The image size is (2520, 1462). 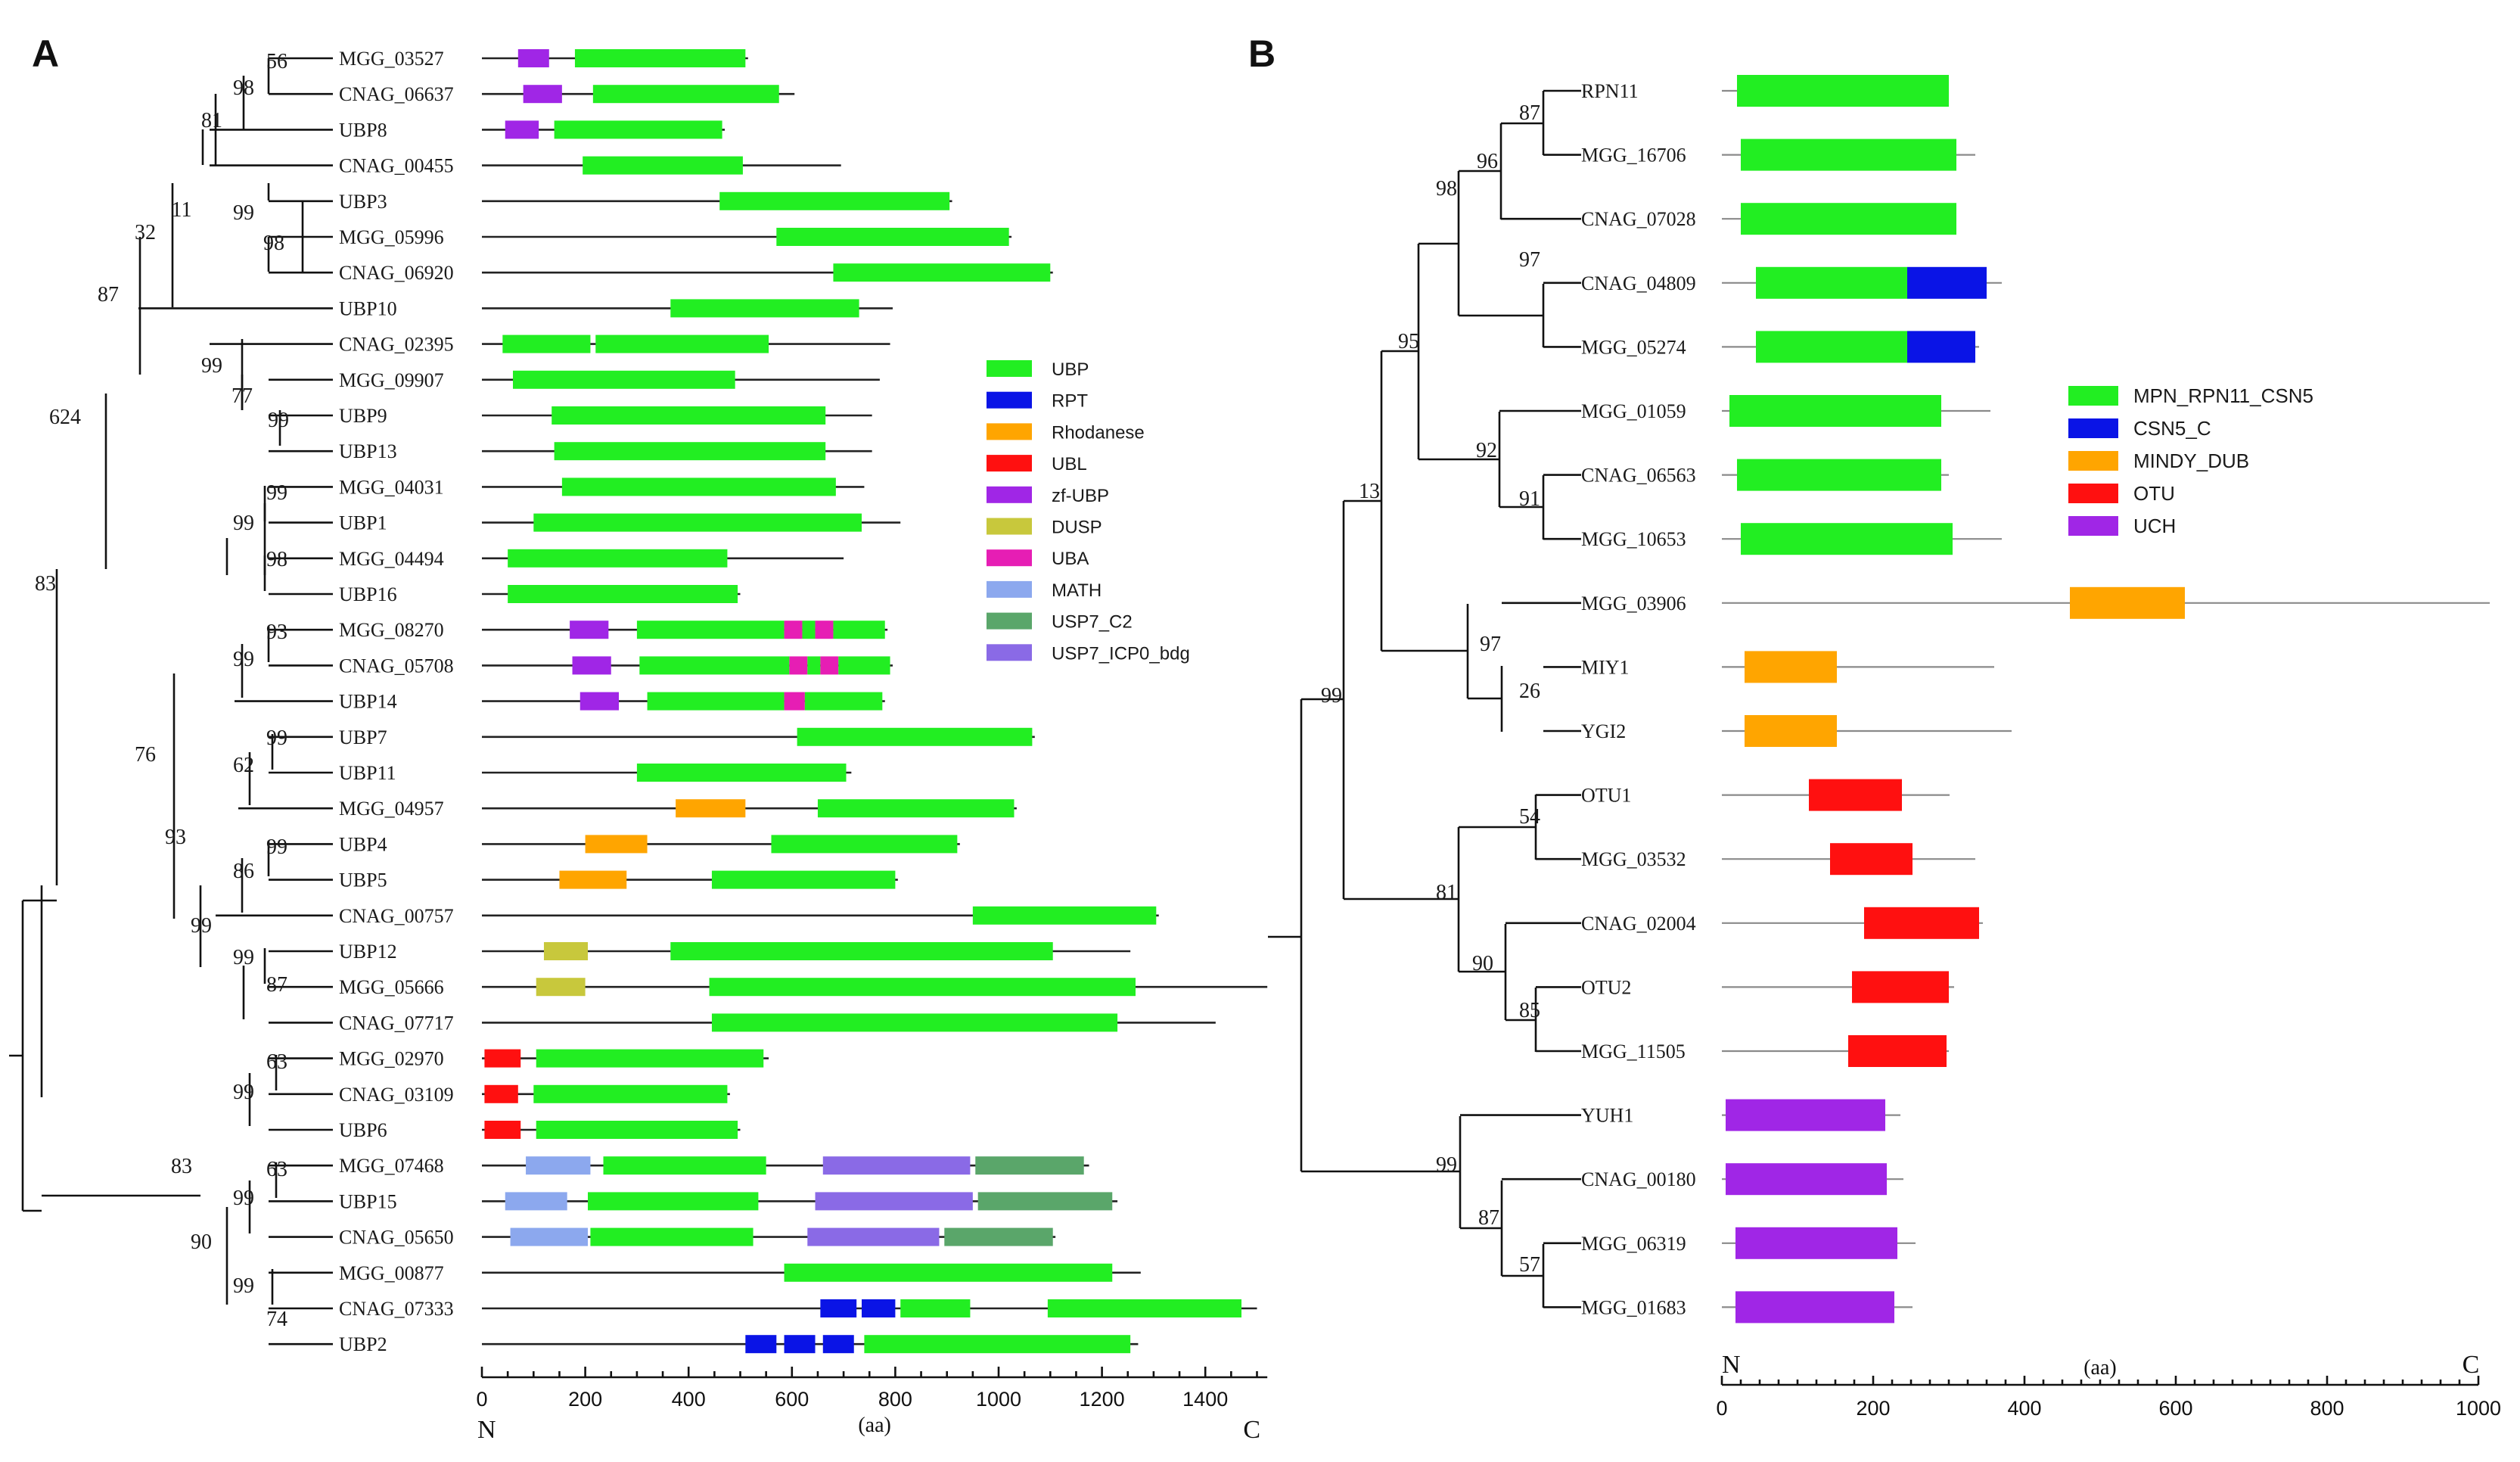 I want to click on gene-label: MGG_05996, so click(x=391, y=237).